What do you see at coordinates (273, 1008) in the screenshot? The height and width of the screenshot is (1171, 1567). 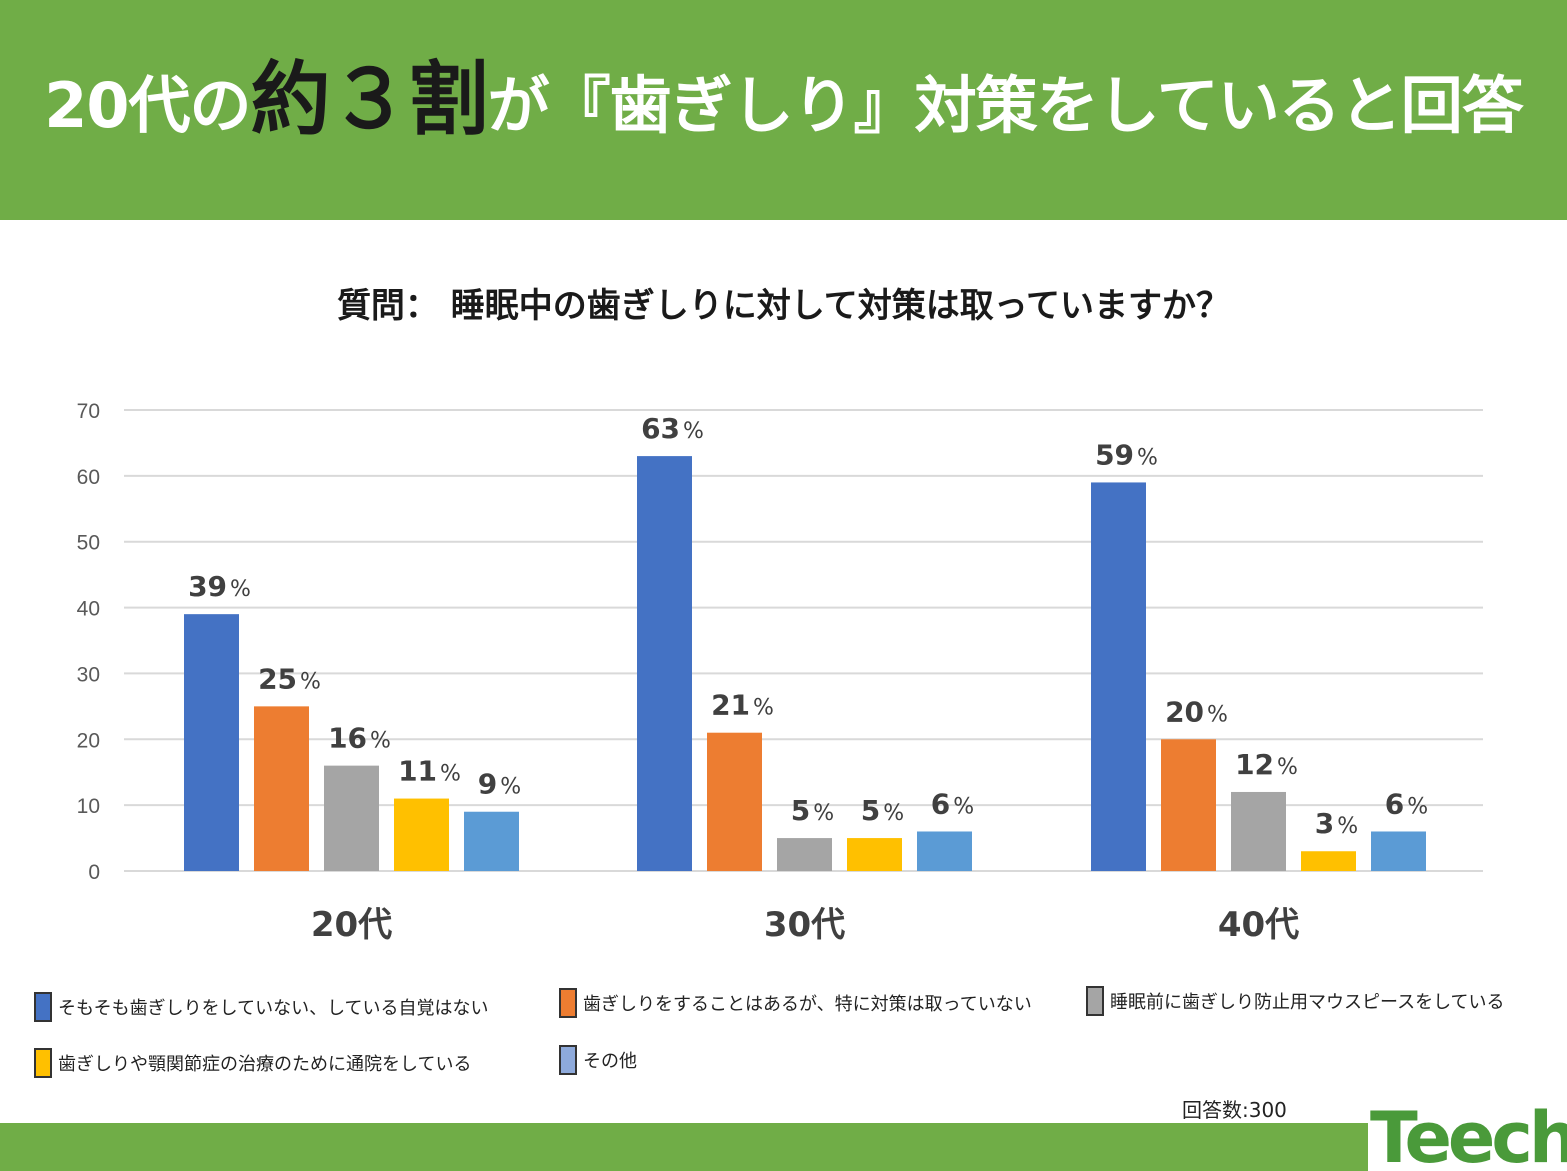 I see `legend-label-1: そもそも歯ぎしりをしていない、している自覚はない` at bounding box center [273, 1008].